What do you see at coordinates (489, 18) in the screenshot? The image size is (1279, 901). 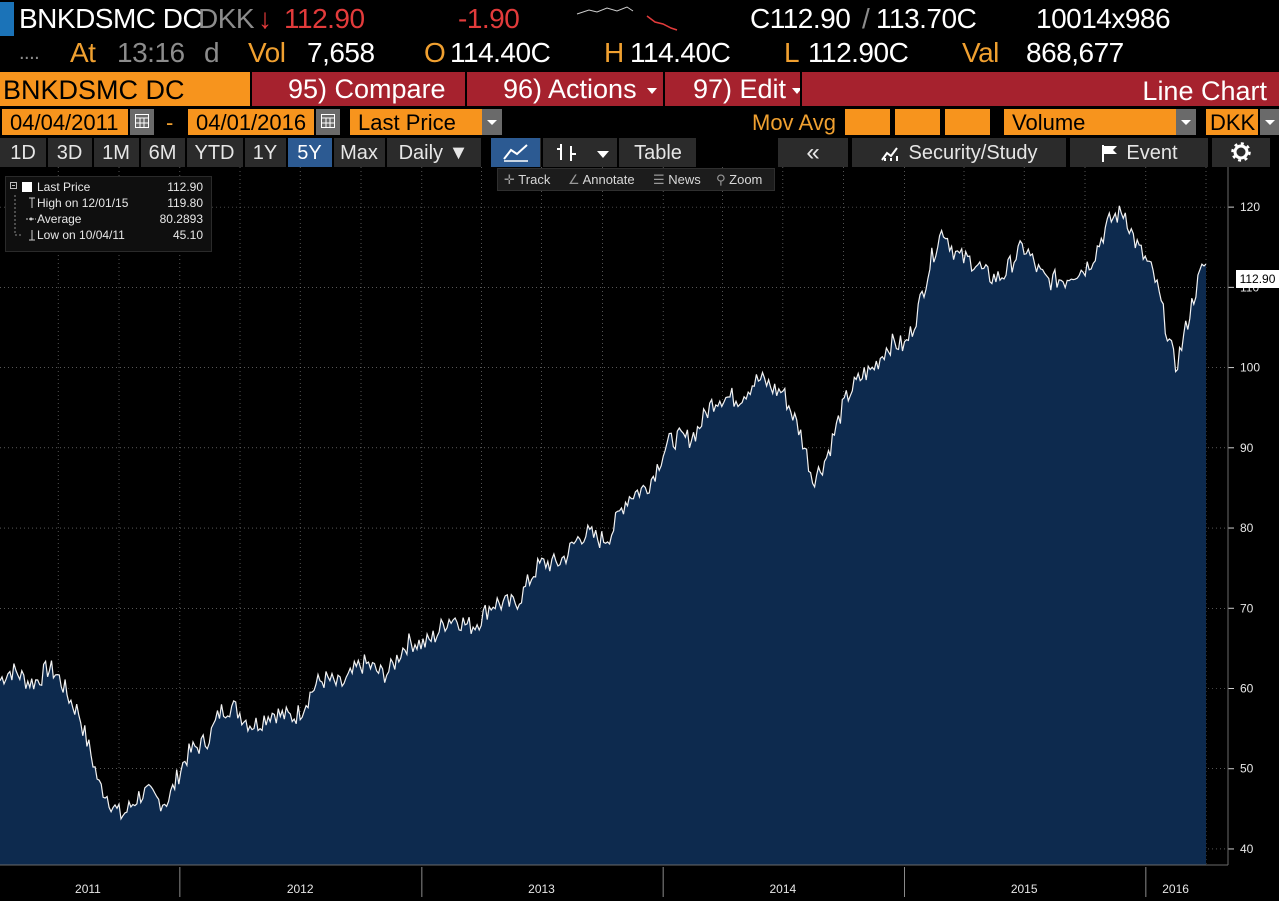 I see `net-change: -1.90` at bounding box center [489, 18].